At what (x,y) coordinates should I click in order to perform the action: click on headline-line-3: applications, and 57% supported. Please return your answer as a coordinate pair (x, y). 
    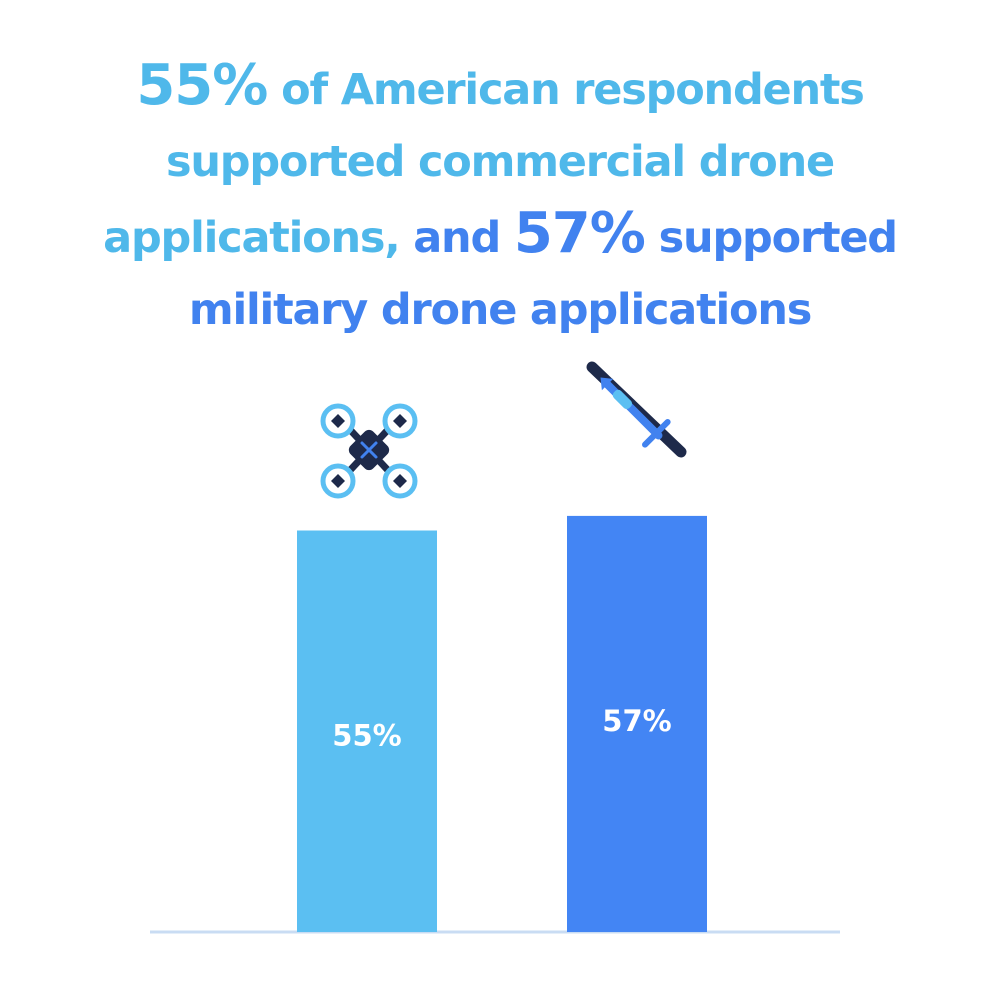
    Looking at the image, I should click on (500, 236).